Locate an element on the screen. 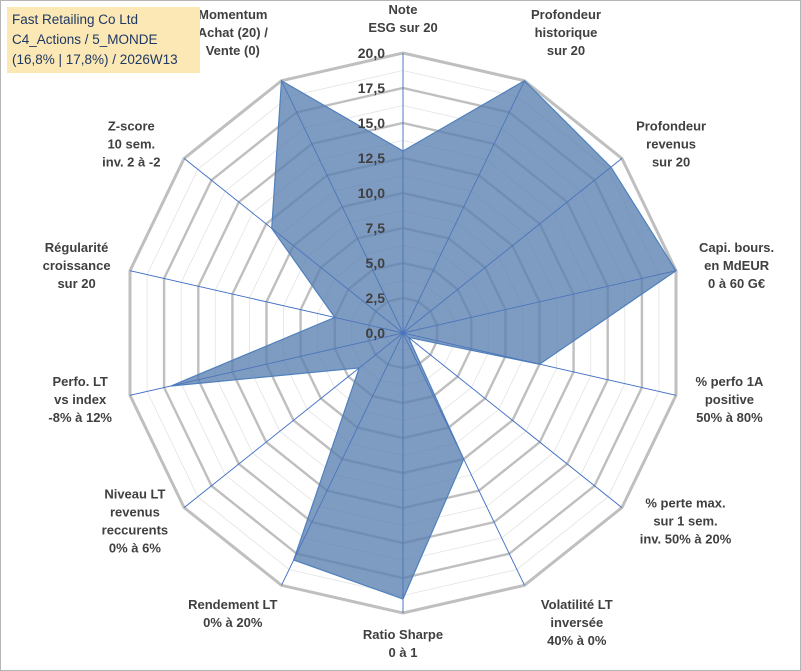 This screenshot has height=671, width=801. title-company: Fast Retailing Co Ltd is located at coordinates (75, 19).